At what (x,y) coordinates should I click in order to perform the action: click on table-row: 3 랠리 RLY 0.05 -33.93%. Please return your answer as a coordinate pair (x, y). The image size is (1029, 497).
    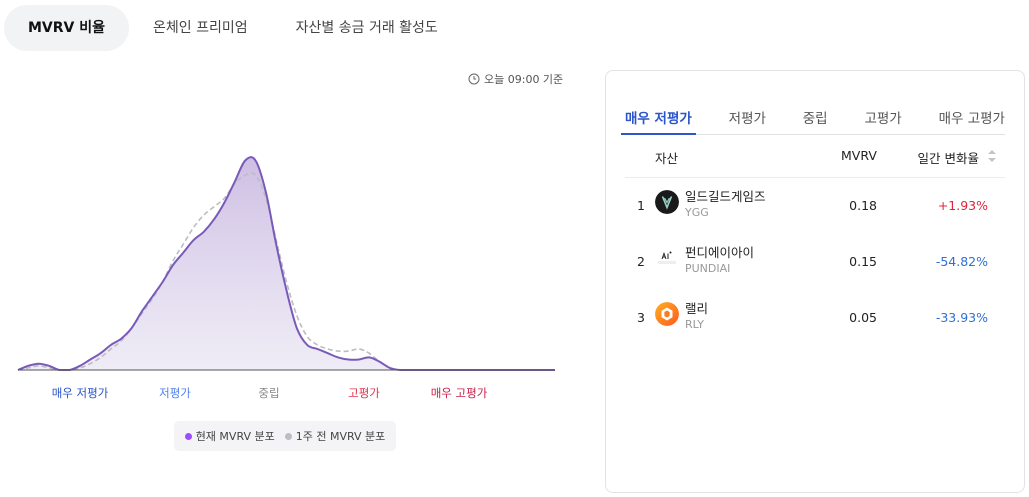
    Looking at the image, I should click on (815, 318).